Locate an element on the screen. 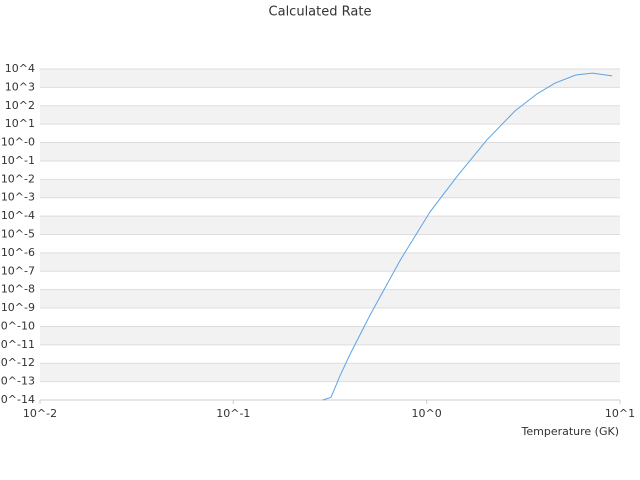 This screenshot has width=640, height=480. y-tick-label: 10^-12 is located at coordinates (17, 362).